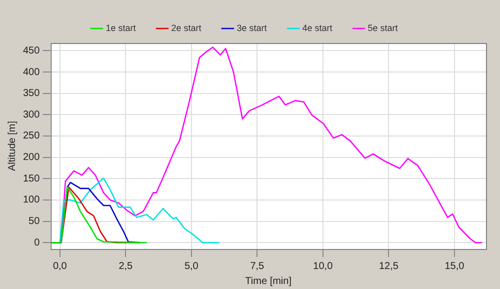 This screenshot has height=289, width=500. I want to click on y-tick-label: 300, so click(31, 114).